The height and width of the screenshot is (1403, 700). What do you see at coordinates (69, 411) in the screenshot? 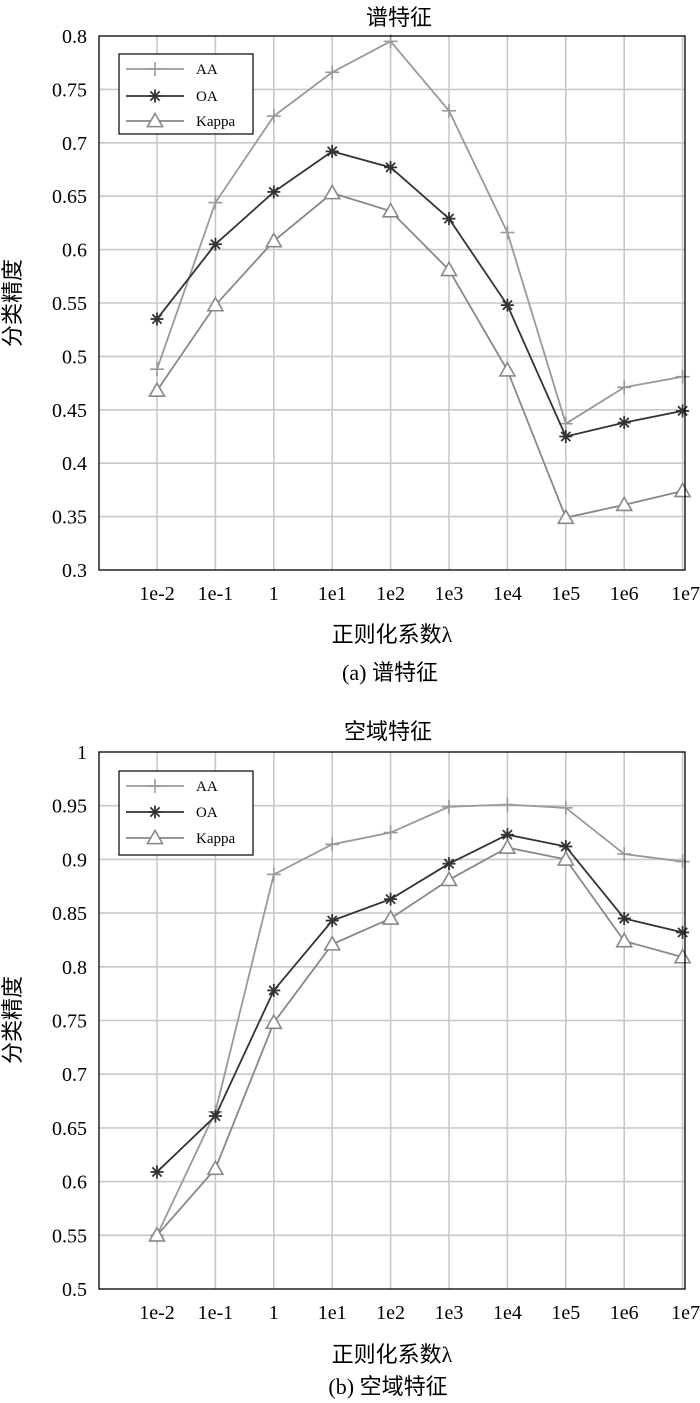
I see `y-tick-label: 0.45` at bounding box center [69, 411].